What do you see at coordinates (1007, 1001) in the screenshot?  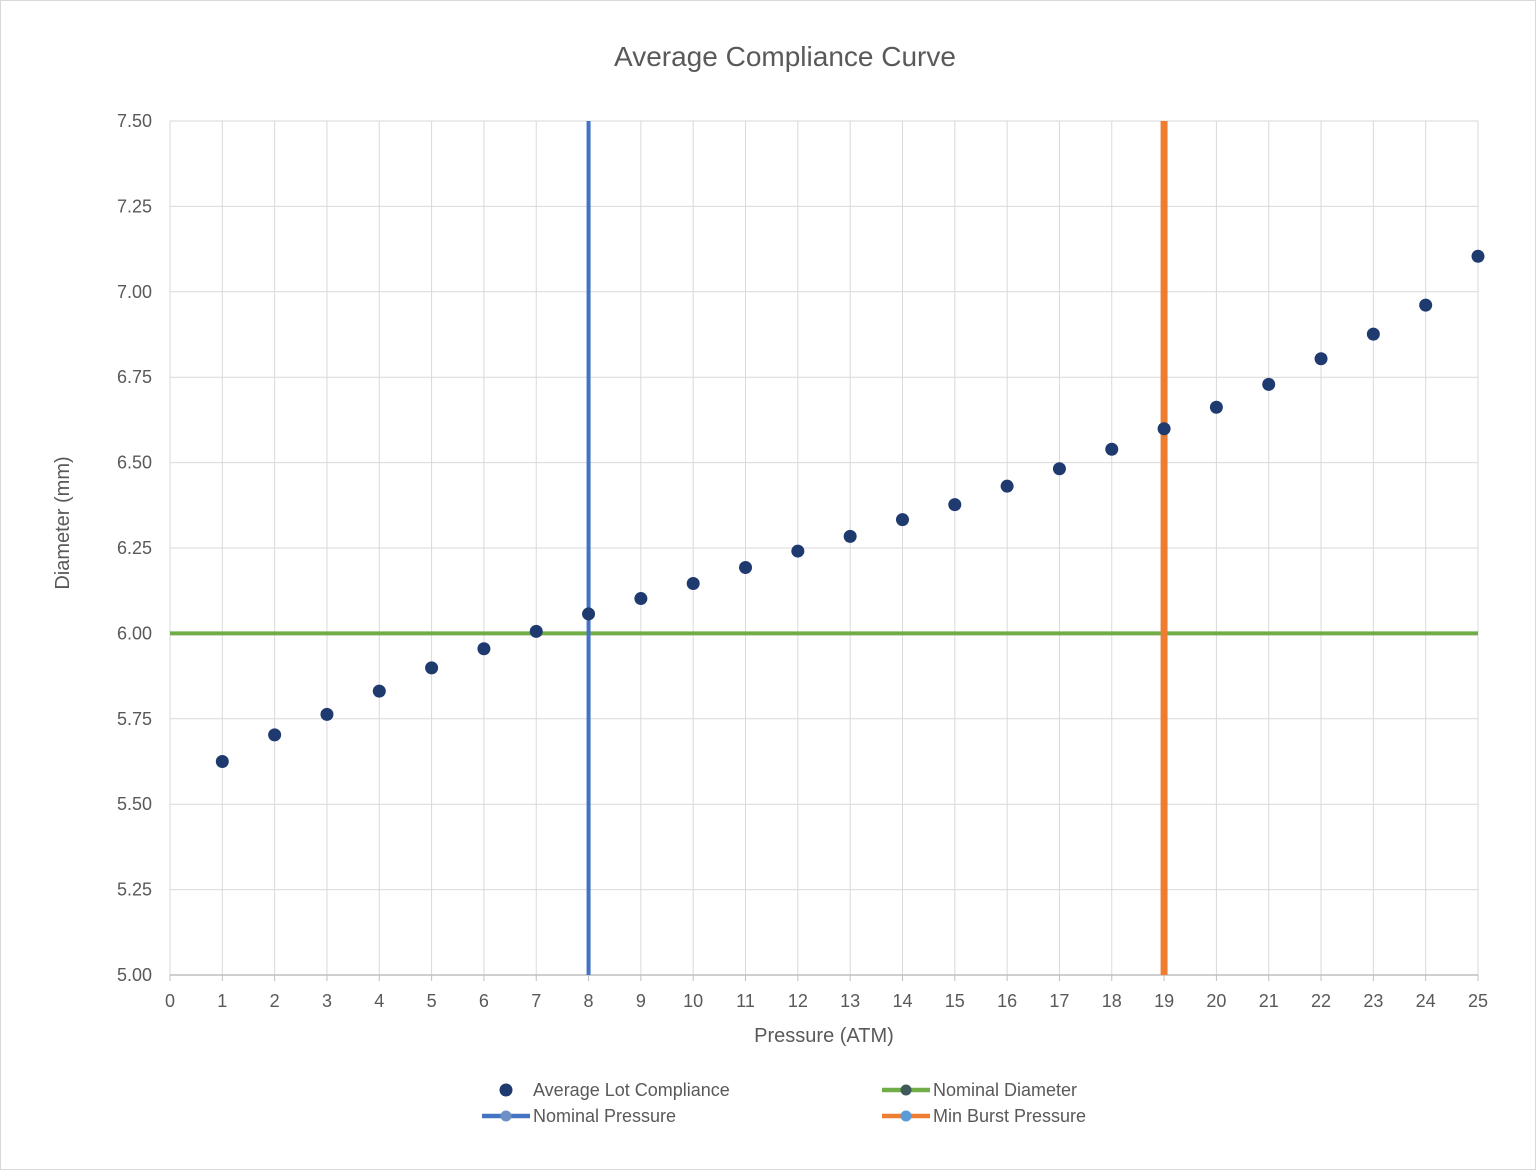 I see `x-tick-label: 16` at bounding box center [1007, 1001].